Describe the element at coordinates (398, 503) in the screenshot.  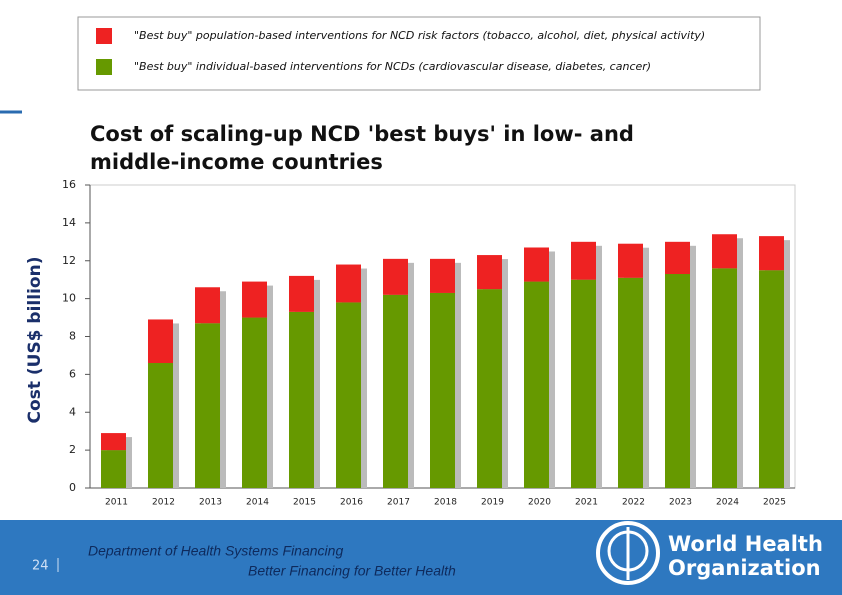
I see `x-tick-label: 2017` at that location.